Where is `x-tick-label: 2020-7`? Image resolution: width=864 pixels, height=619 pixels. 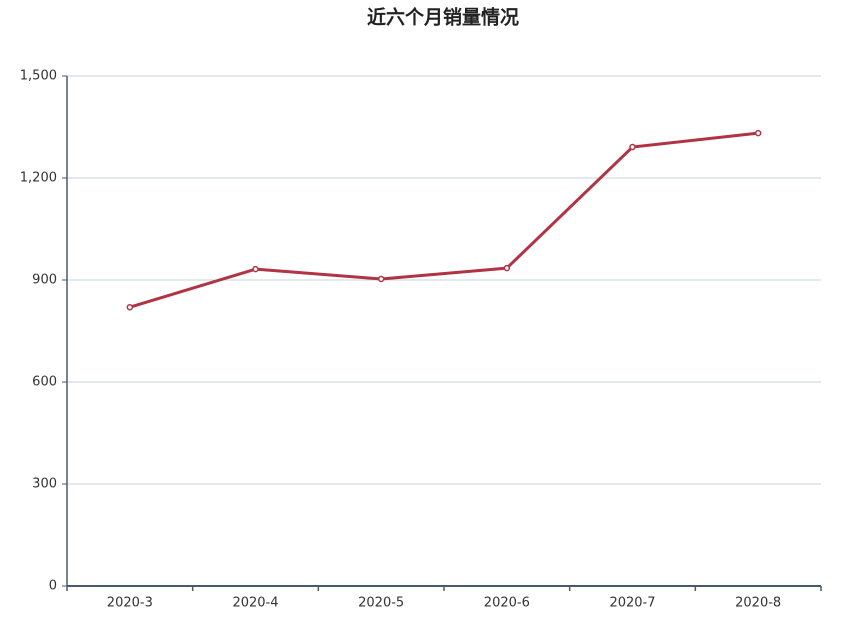 x-tick-label: 2020-7 is located at coordinates (632, 603).